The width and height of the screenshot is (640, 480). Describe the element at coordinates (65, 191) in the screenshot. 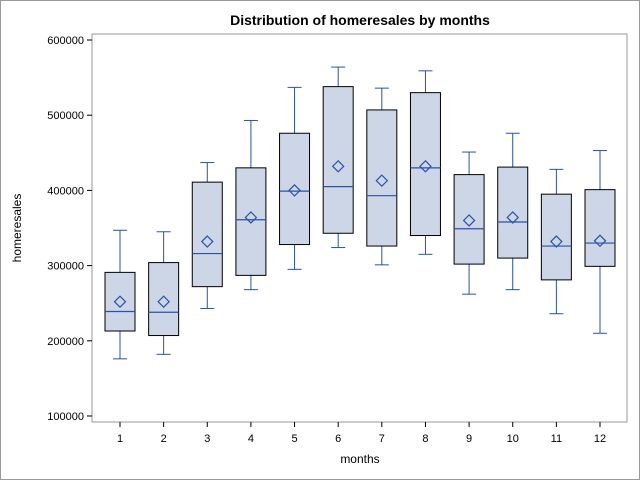

I see `y-tick-label: 400000` at that location.